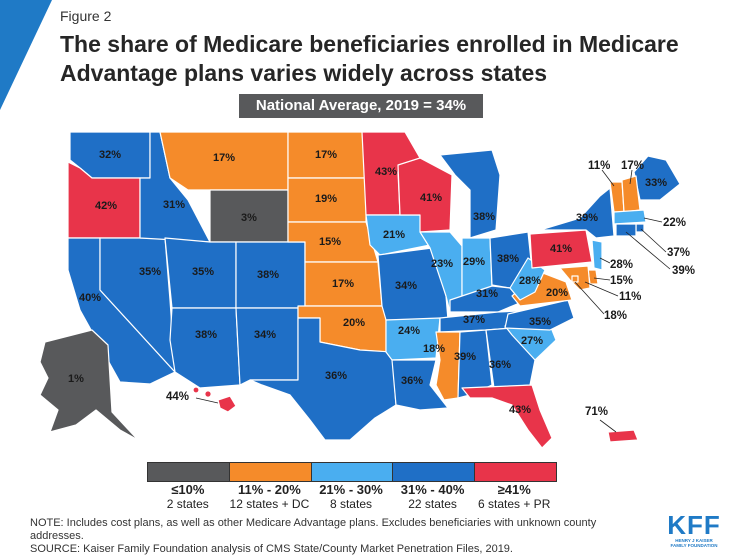  I want to click on state-AR, so click(413, 339).